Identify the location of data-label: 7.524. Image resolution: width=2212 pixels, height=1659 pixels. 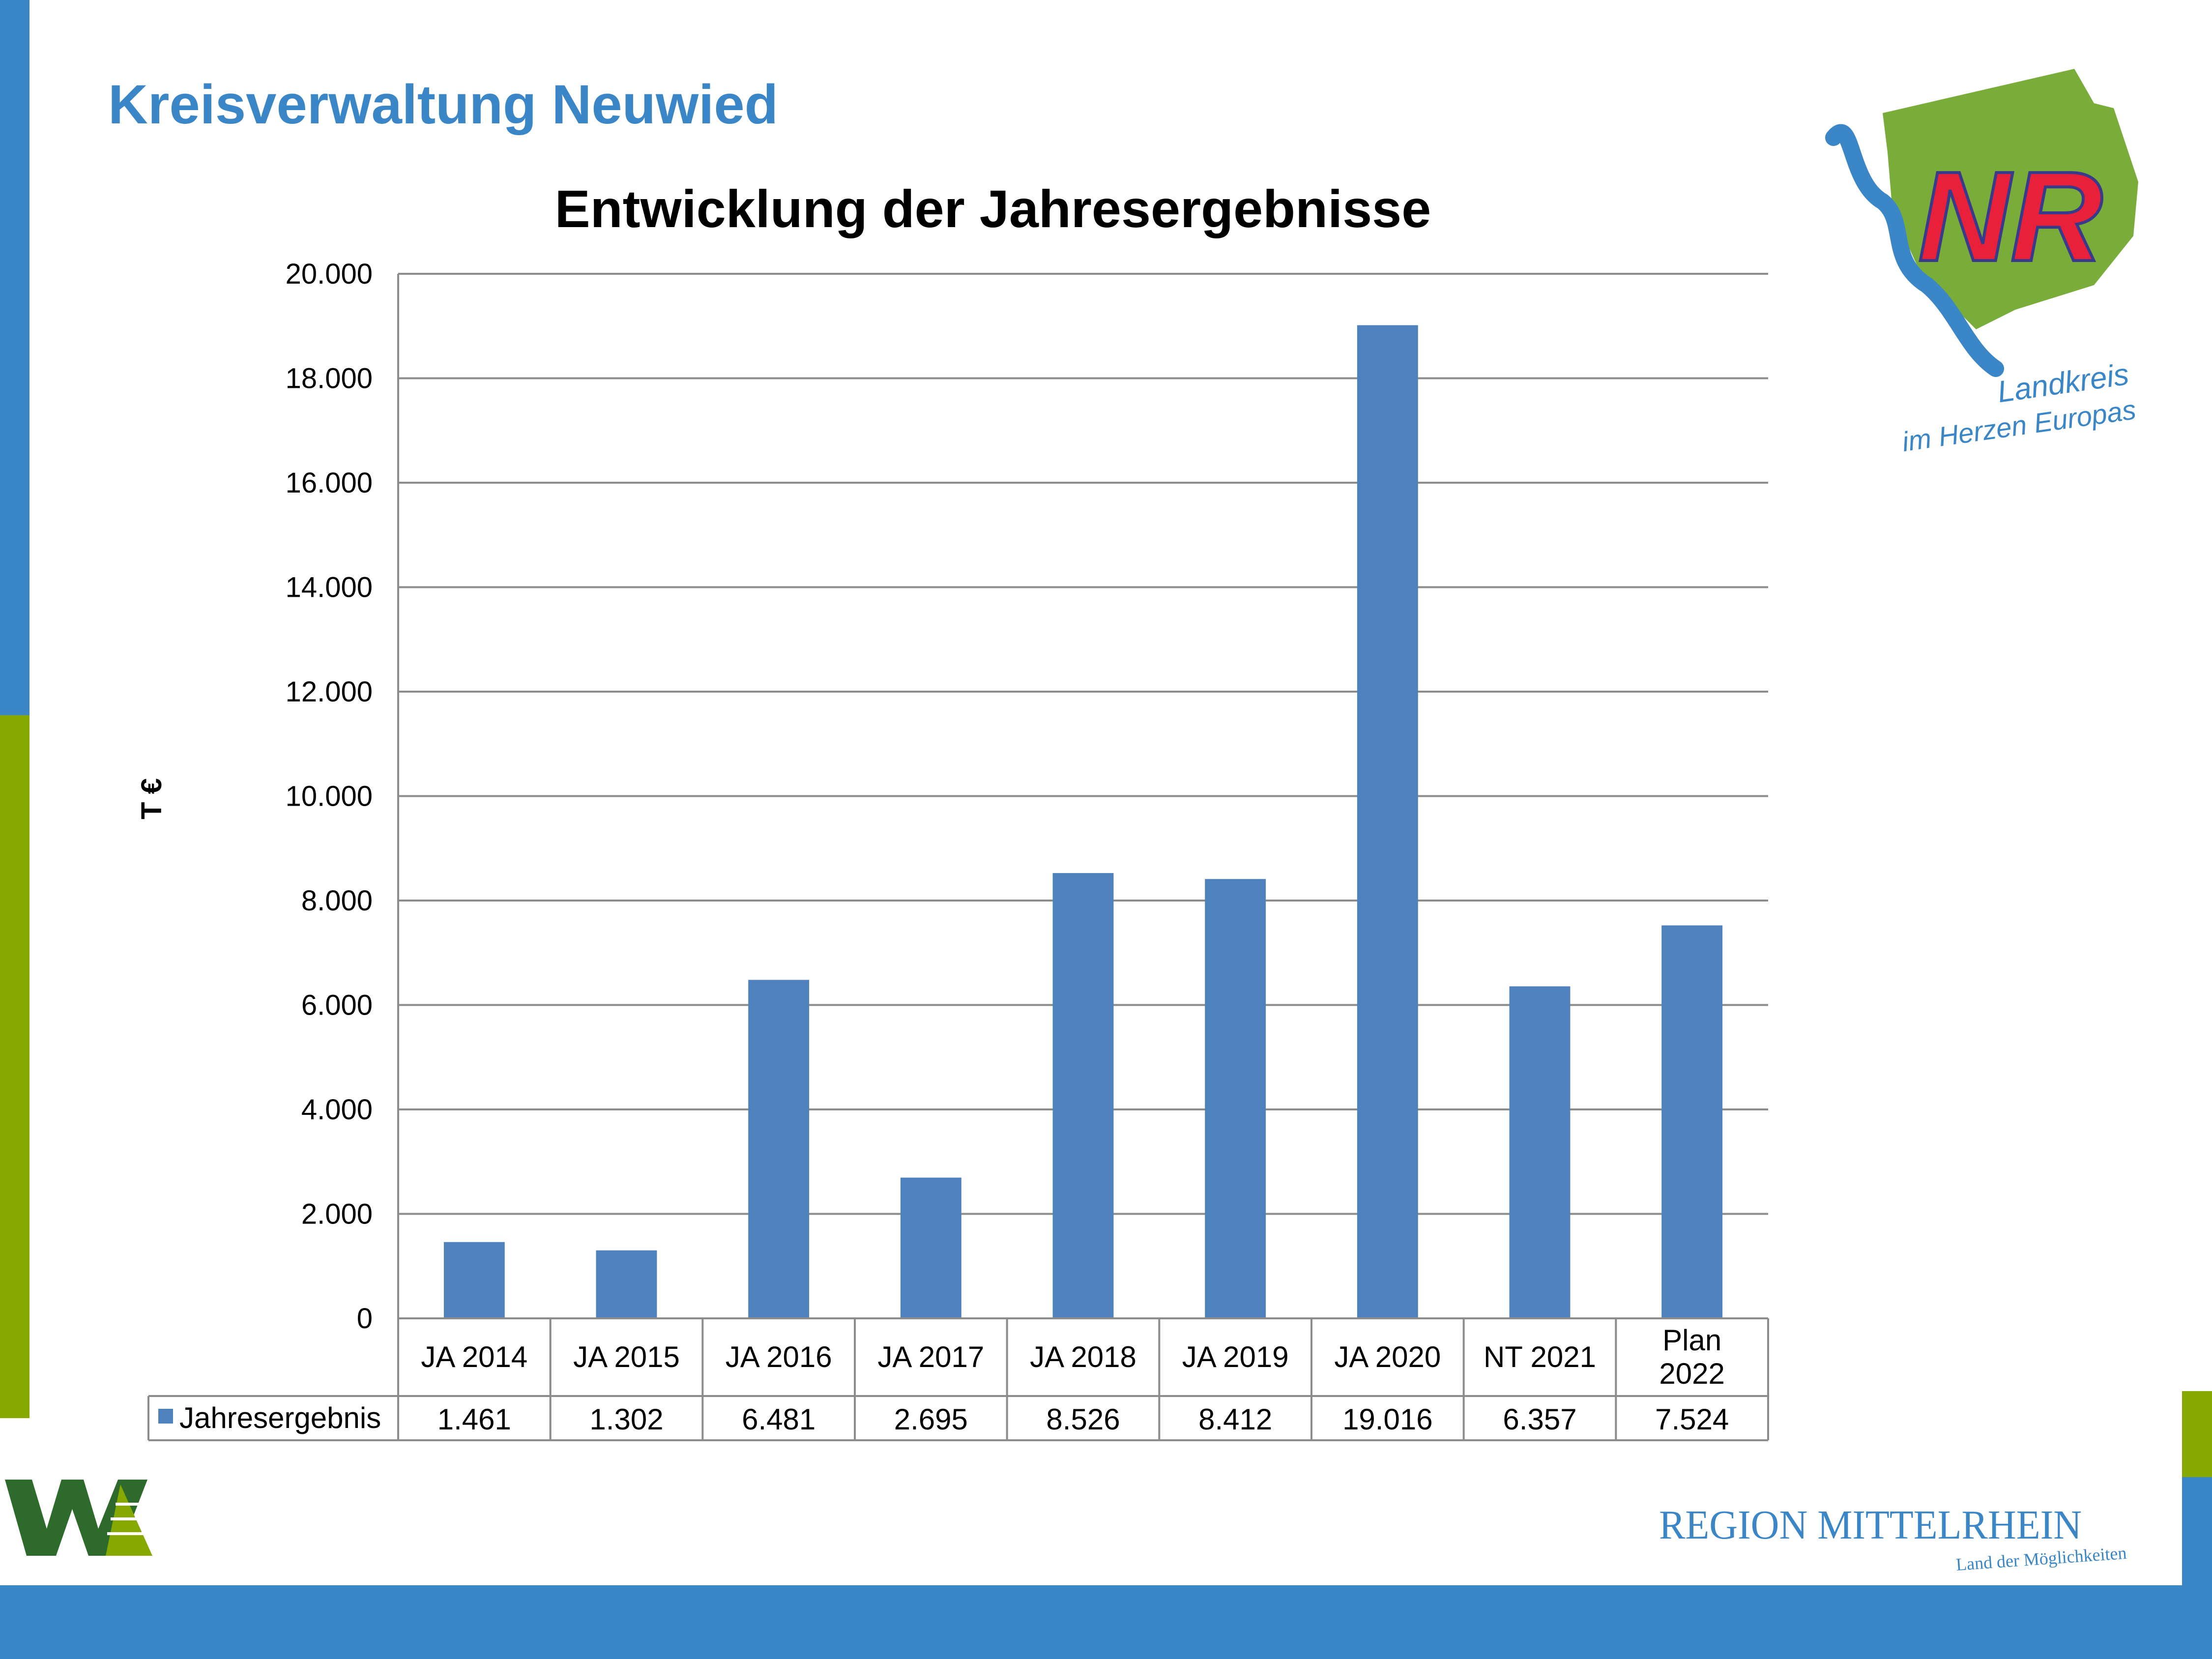
(1692, 1419).